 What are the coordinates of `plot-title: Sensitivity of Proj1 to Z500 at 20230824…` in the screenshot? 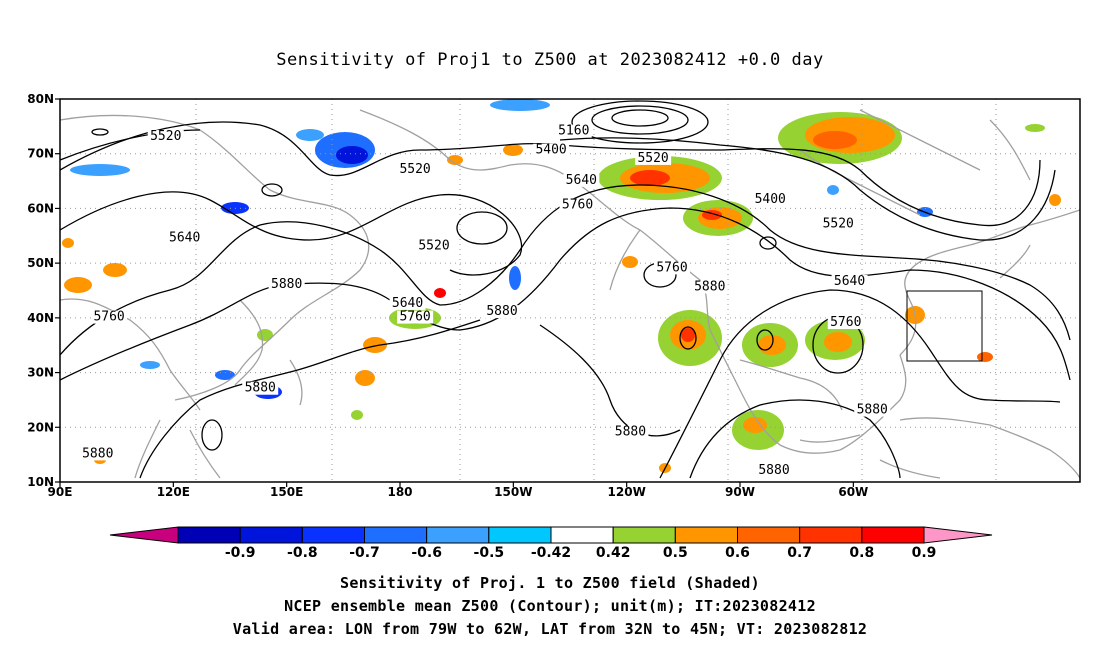 It's located at (550, 60).